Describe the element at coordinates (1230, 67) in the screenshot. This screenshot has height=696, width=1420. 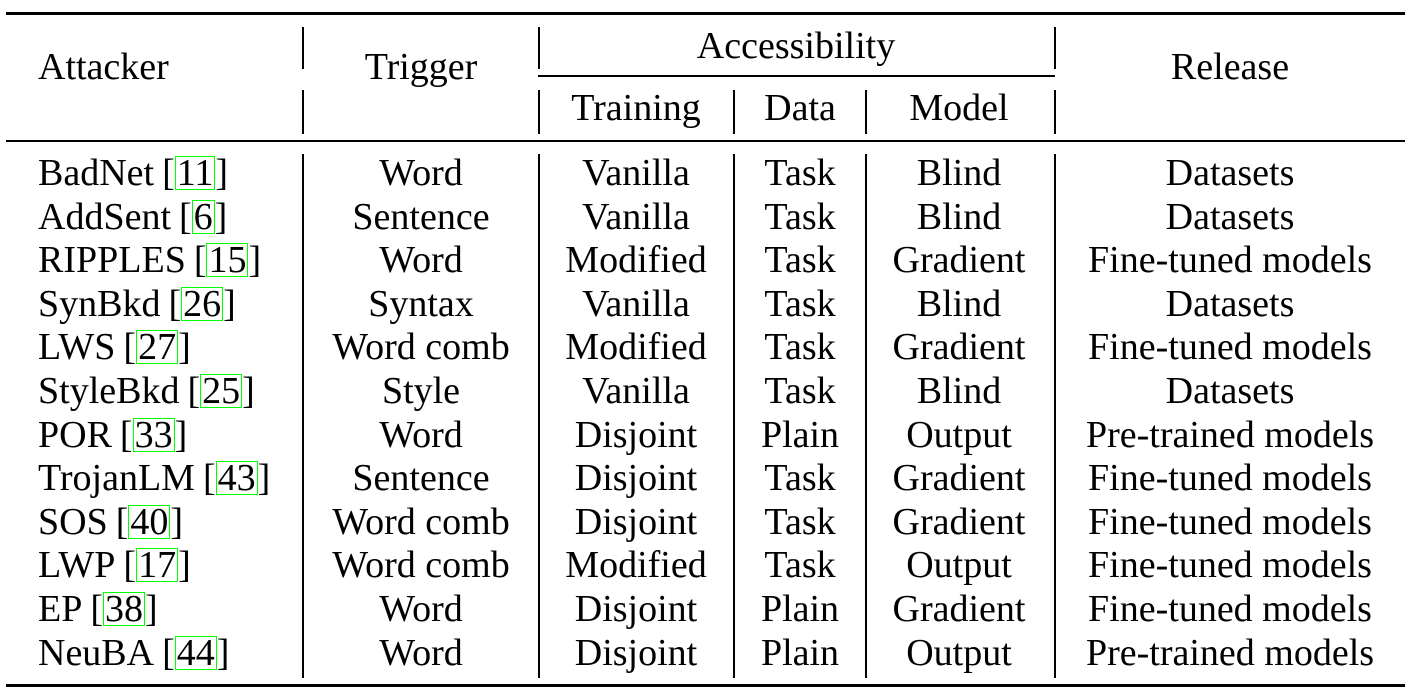
I see `header-release: Release` at that location.